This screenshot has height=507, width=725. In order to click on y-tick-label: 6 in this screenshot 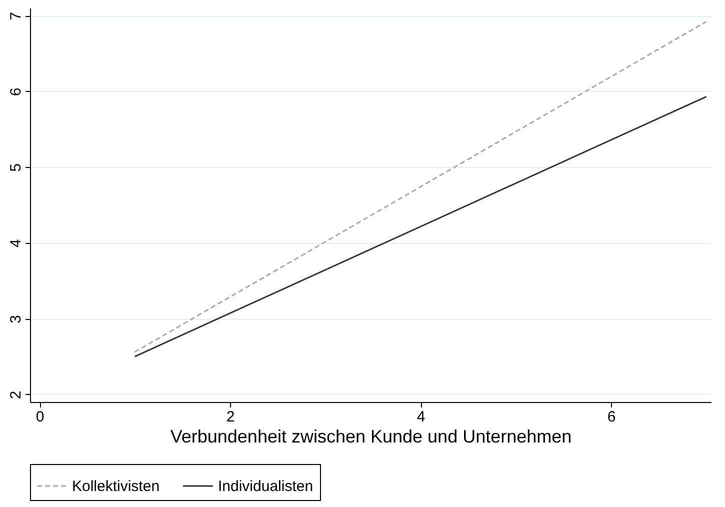, I will do `click(16, 92)`.